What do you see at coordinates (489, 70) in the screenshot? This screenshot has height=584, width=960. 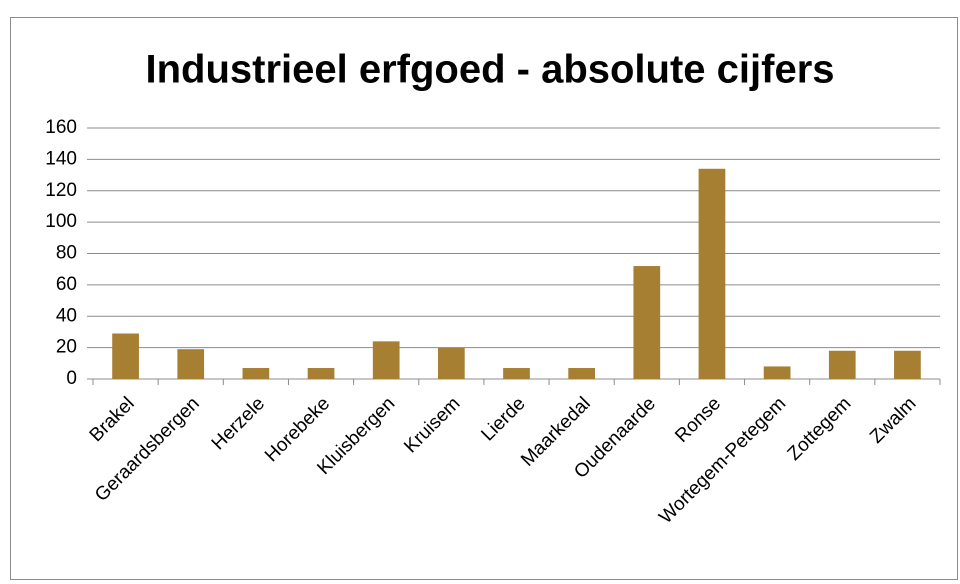 I see `chart-title: Industrieel erfgoed - absolute cijfers` at bounding box center [489, 70].